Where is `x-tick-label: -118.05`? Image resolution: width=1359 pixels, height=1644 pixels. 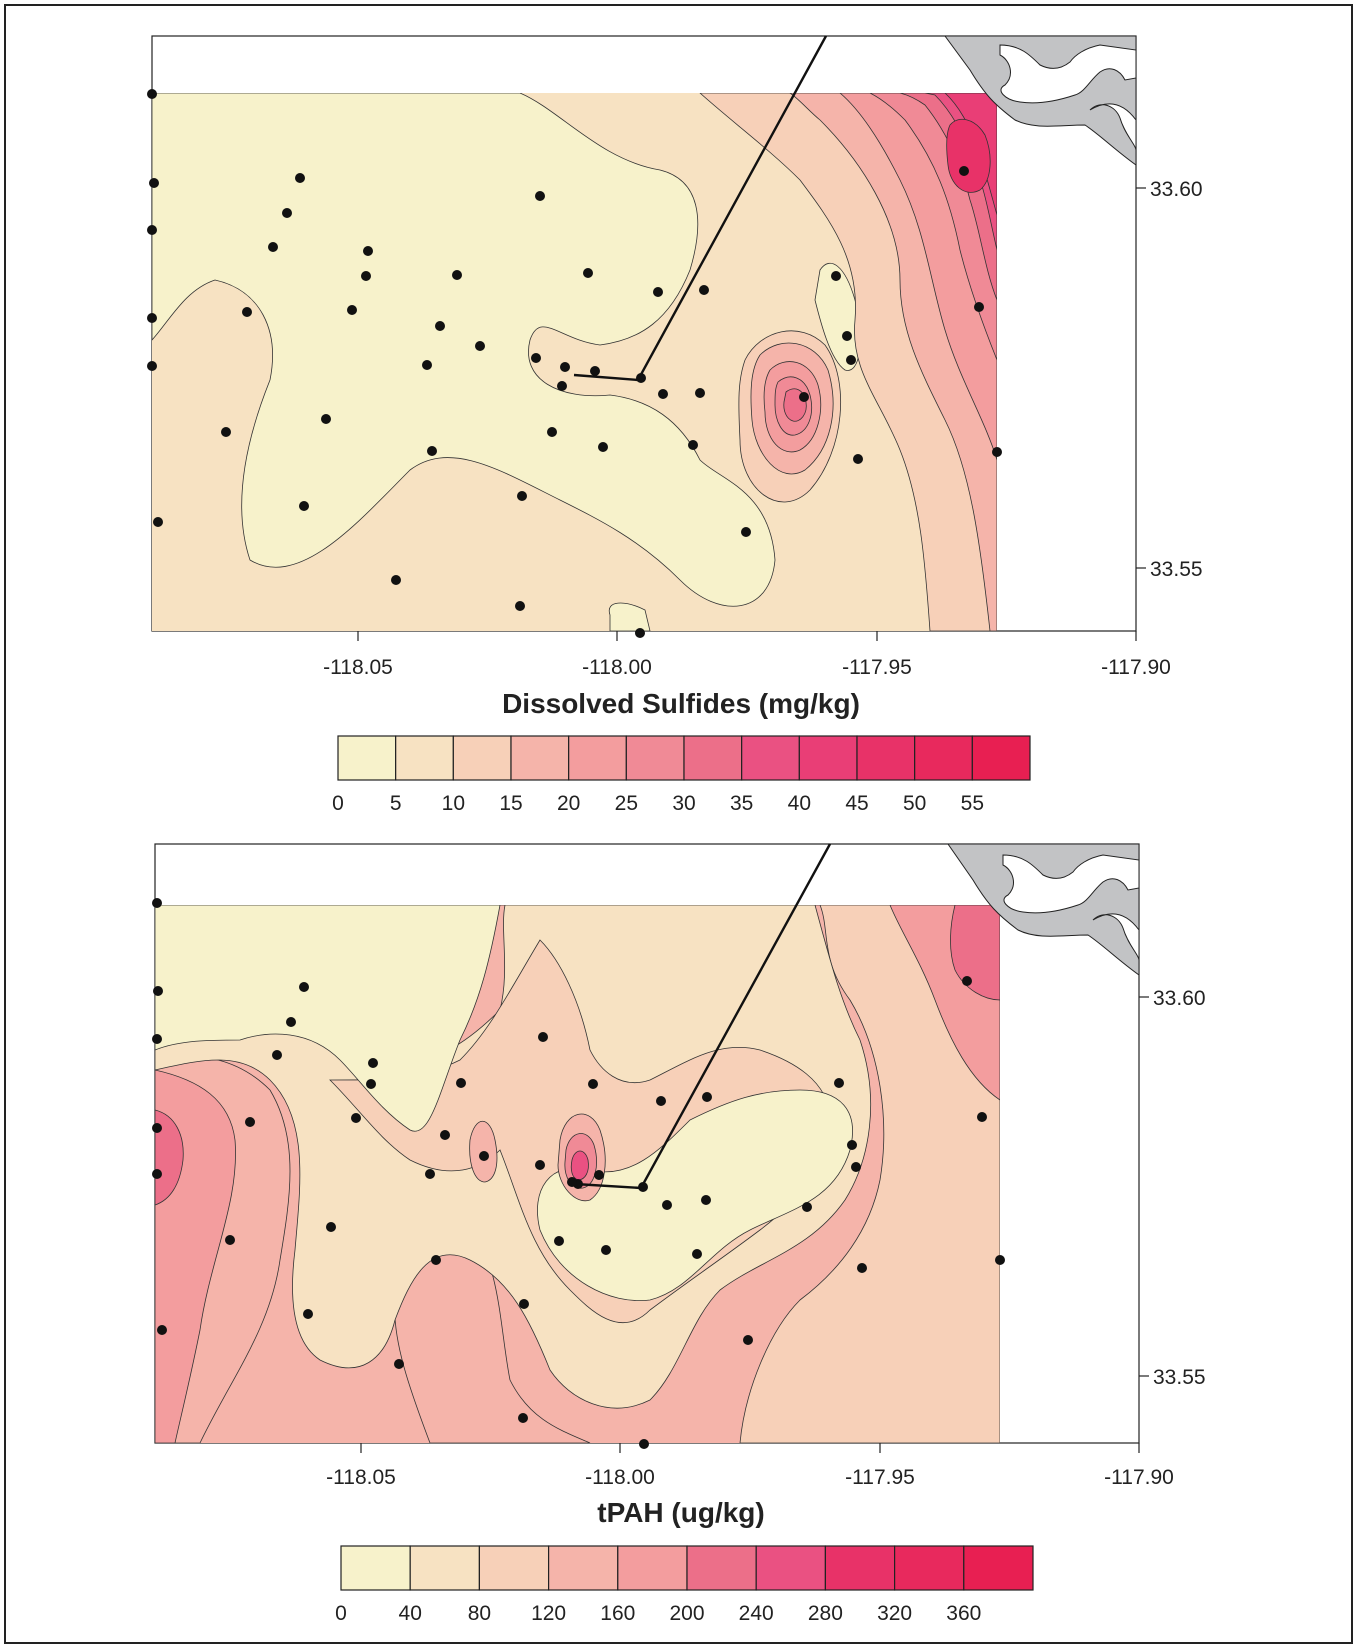 x-tick-label: -118.05 is located at coordinates (358, 667).